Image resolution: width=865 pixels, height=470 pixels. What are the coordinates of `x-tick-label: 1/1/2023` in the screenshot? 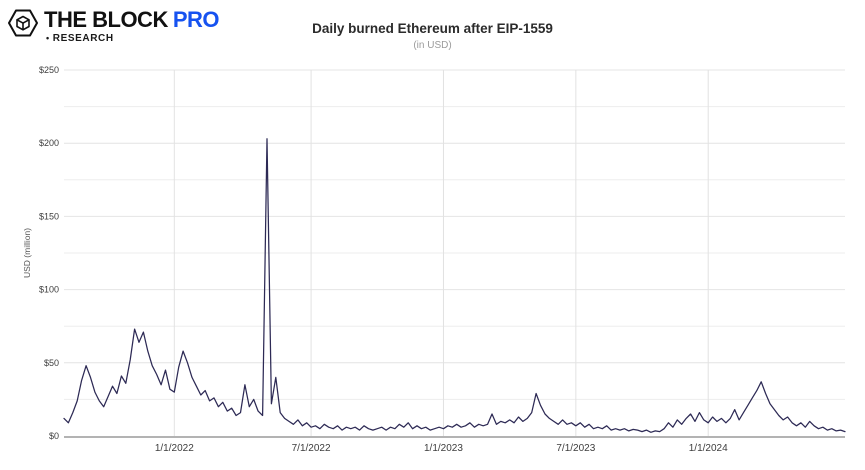 It's located at (443, 448).